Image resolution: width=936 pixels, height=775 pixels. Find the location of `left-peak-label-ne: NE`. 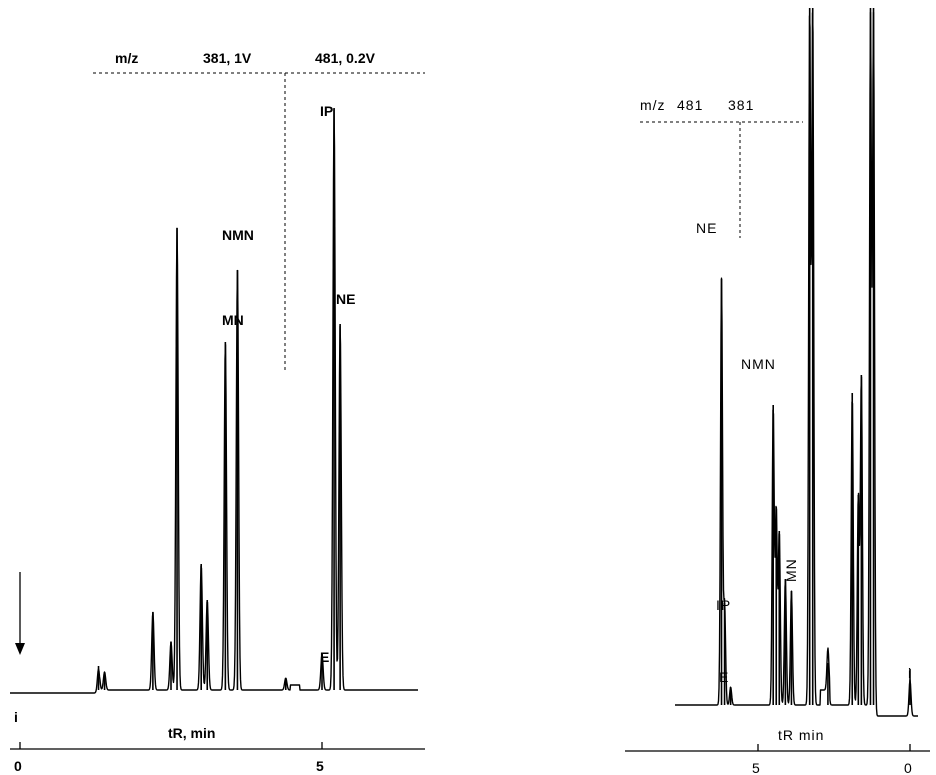

left-peak-label-ne: NE is located at coordinates (345, 299).